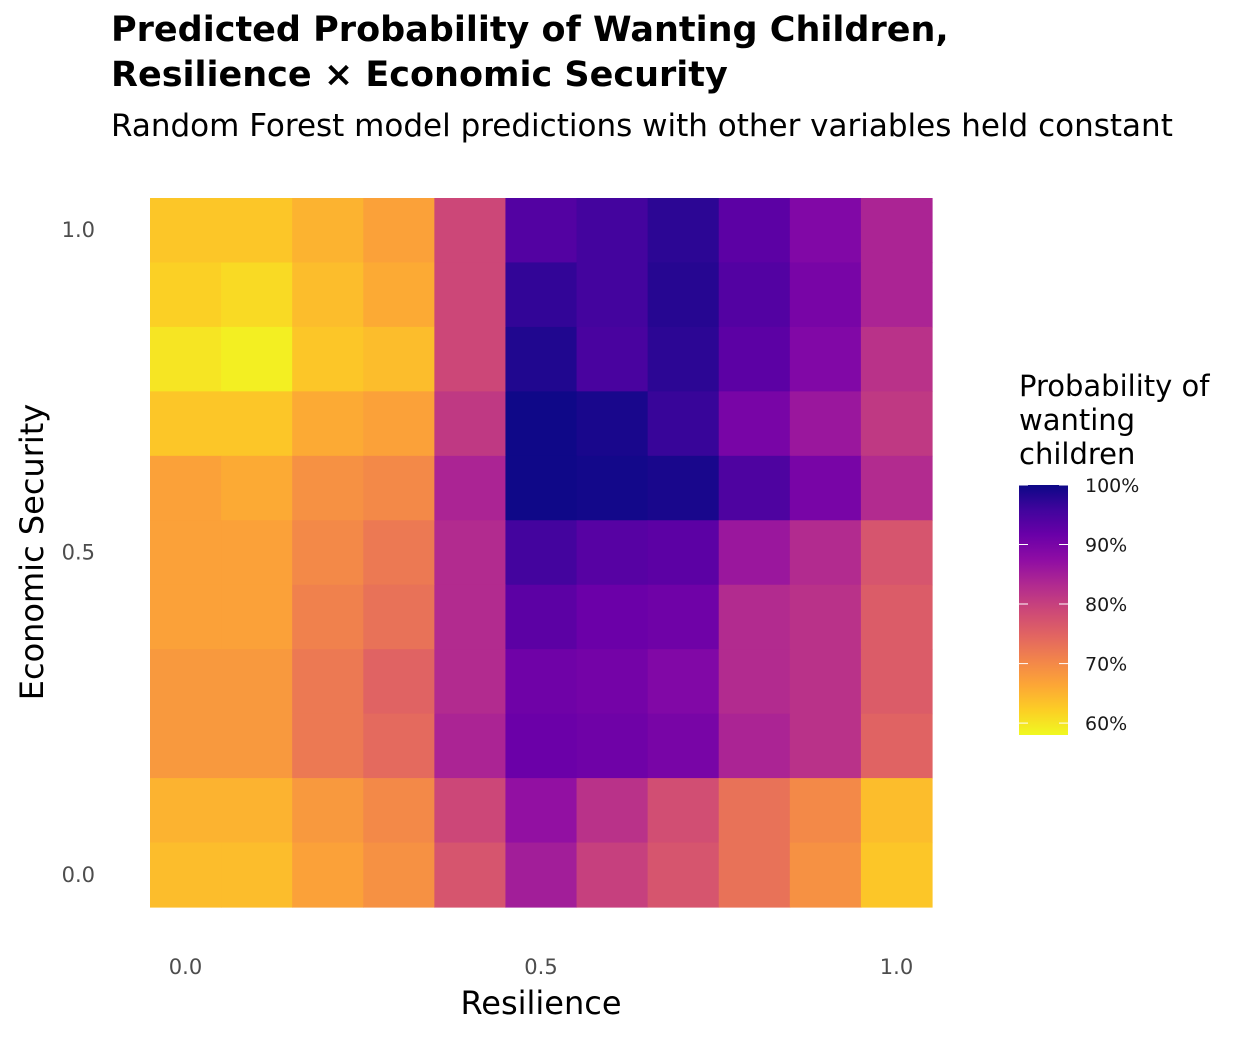  I want to click on y-tick-label: 1.0, so click(78, 230).